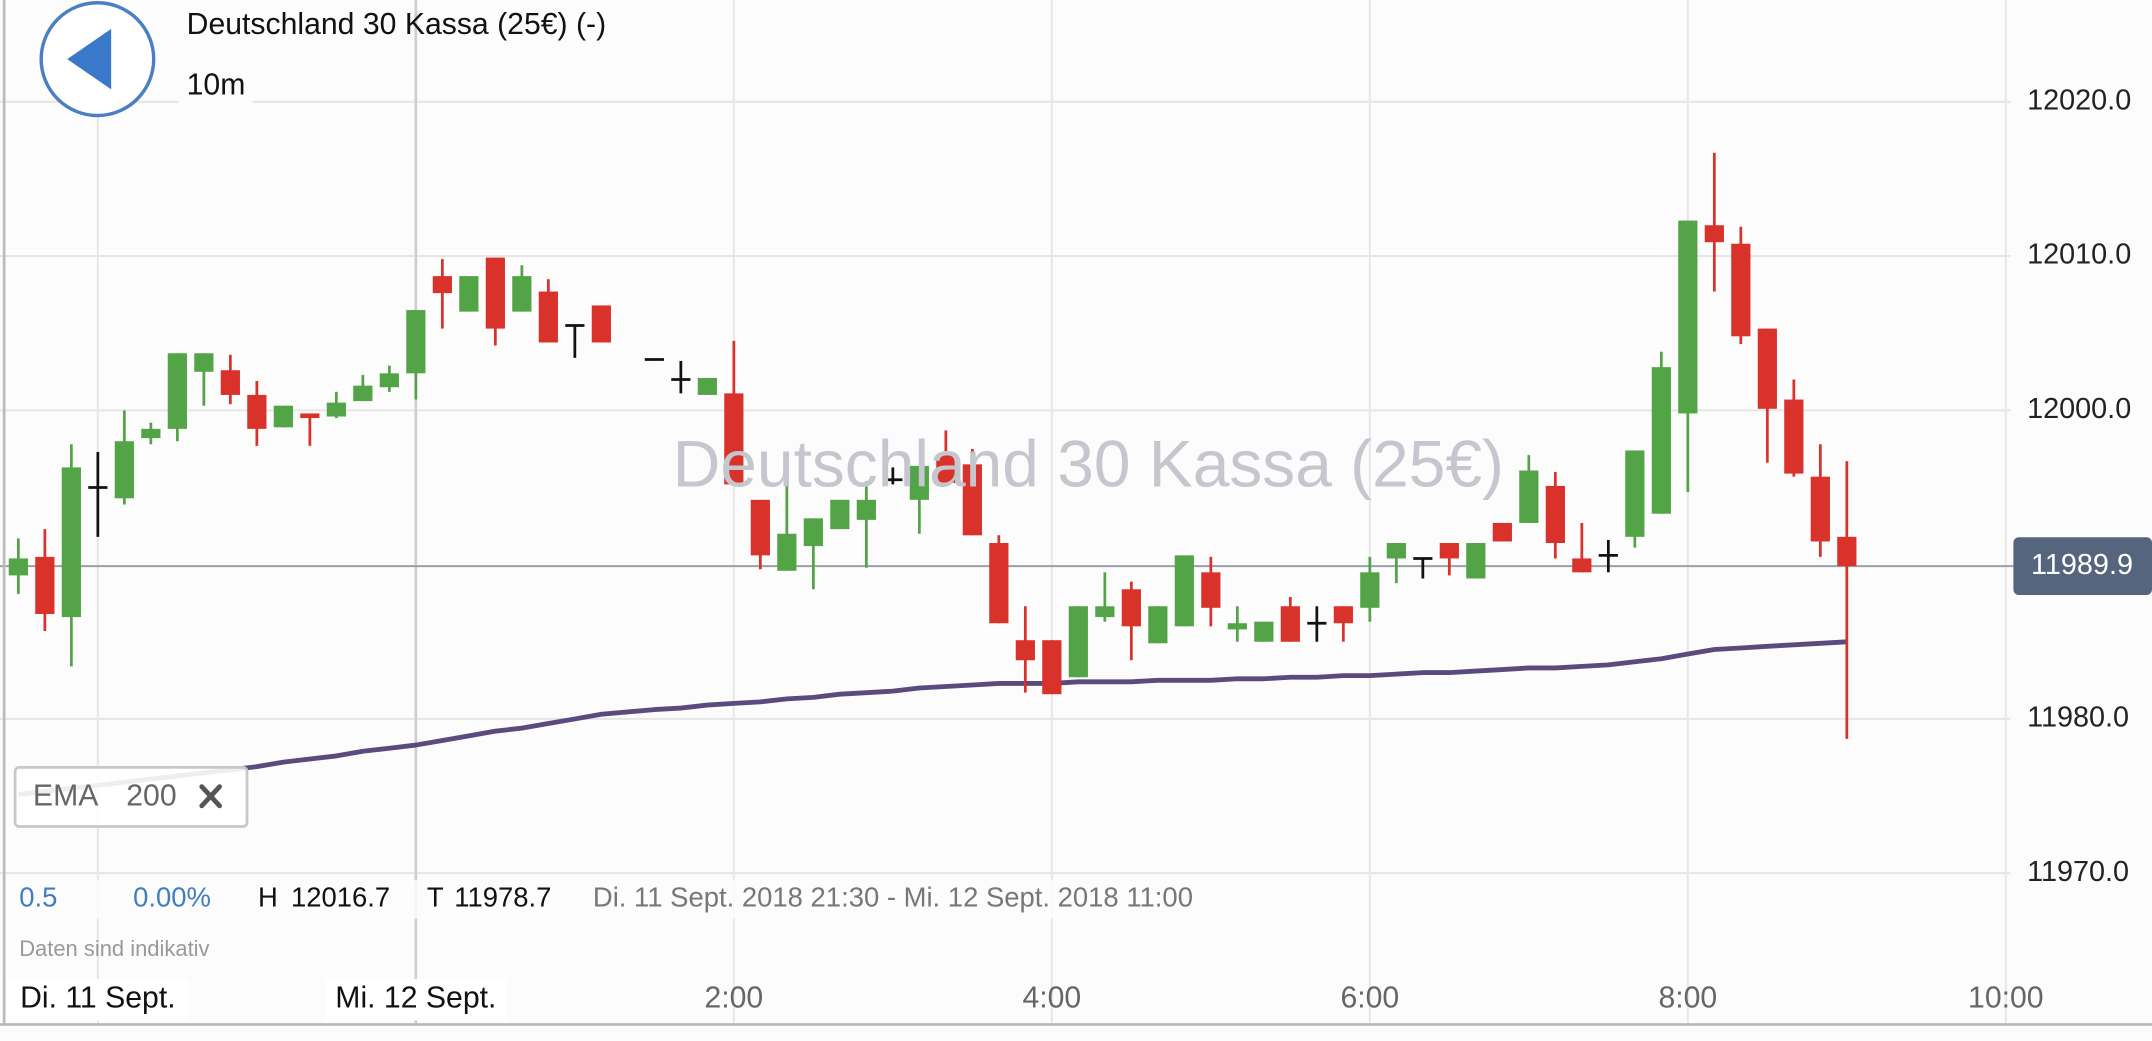  I want to click on ema-legend: EMA 200, so click(131, 796).